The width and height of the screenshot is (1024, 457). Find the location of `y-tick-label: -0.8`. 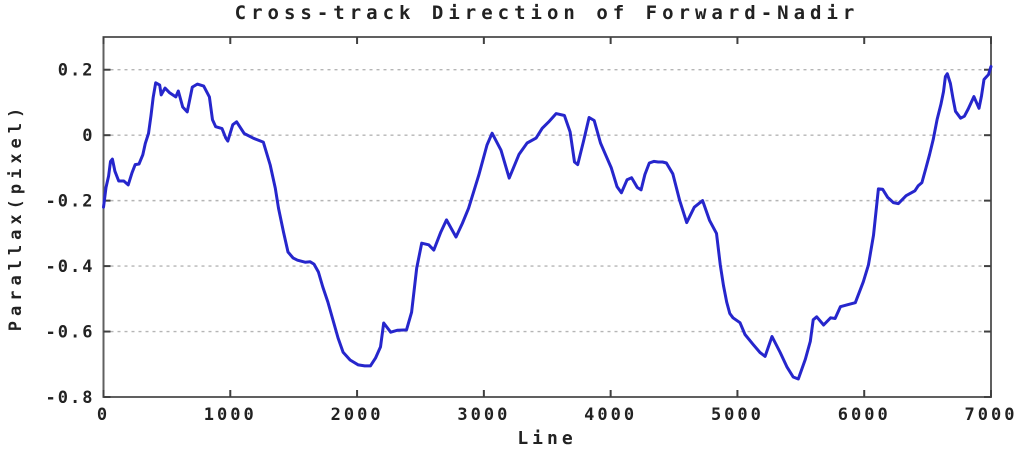

y-tick-label: -0.8 is located at coordinates (70, 398).